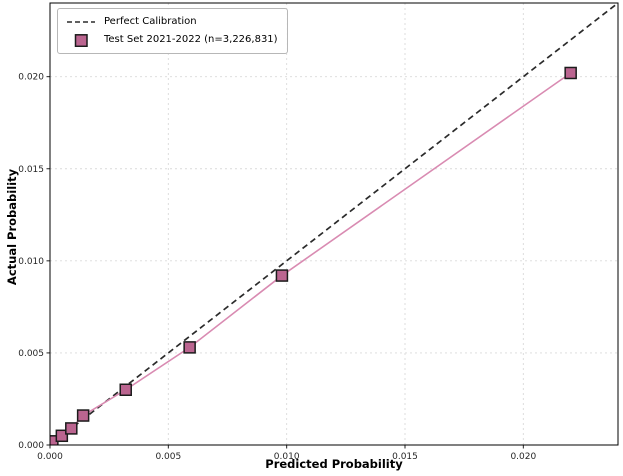 This screenshot has width=623, height=476. I want to click on x-tick-label: 0.020, so click(523, 457).